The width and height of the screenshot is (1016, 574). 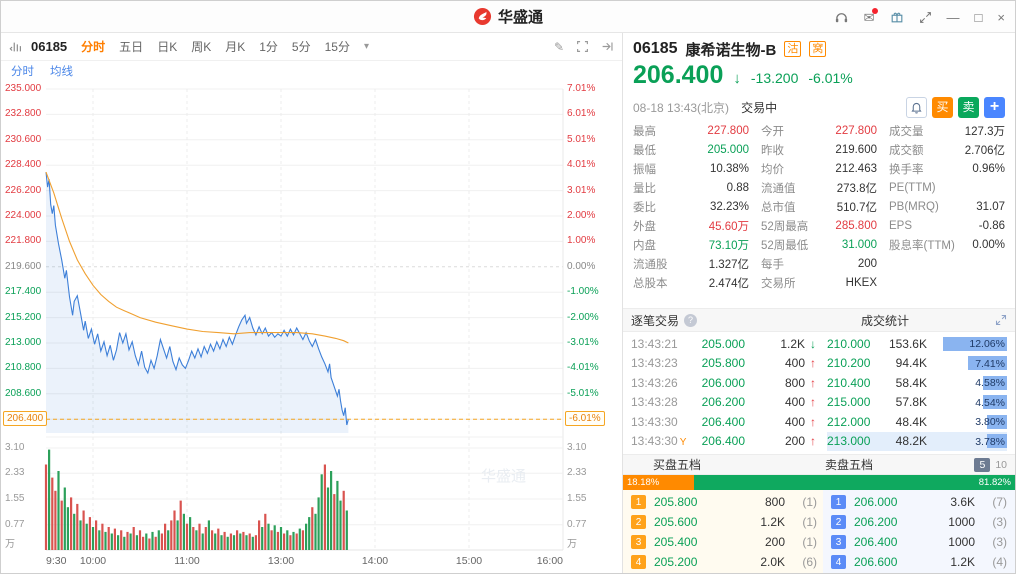 I want to click on time-axis-label: 16:00, so click(x=549, y=561).